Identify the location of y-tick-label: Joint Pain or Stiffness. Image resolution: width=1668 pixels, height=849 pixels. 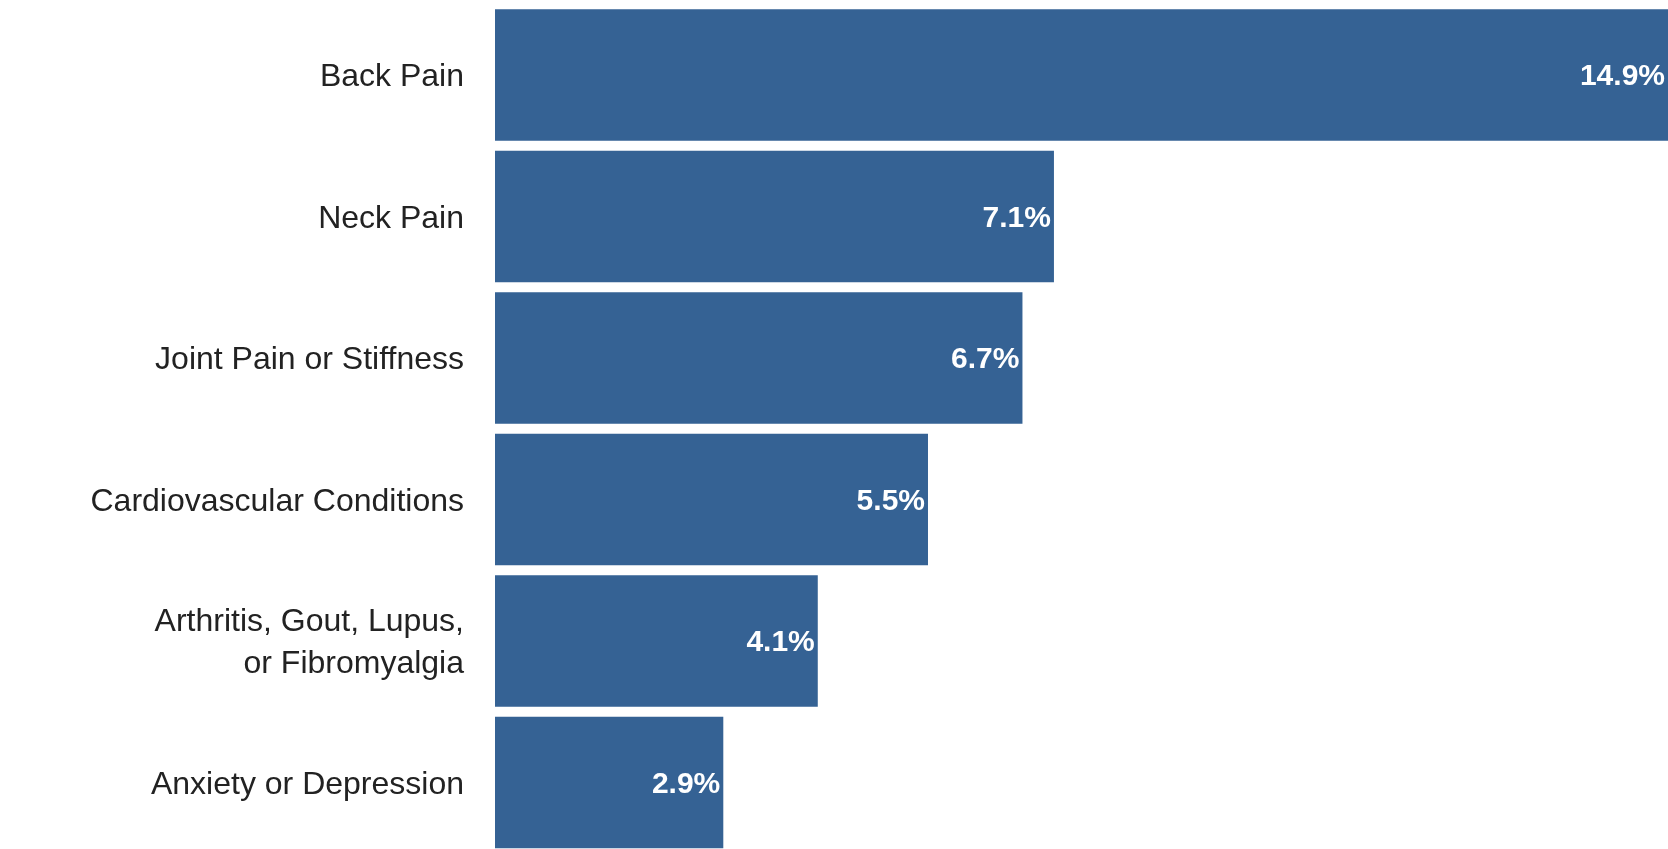
(309, 358).